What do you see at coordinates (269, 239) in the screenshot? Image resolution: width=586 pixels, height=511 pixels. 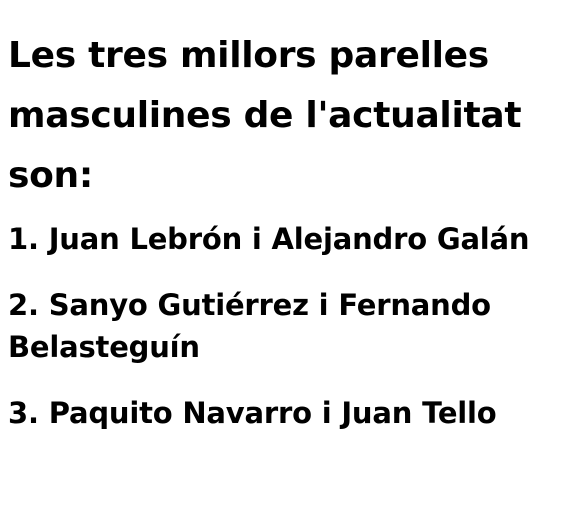 I see `list-item: 1. Juan Lebrón i Alejandro Galán` at bounding box center [269, 239].